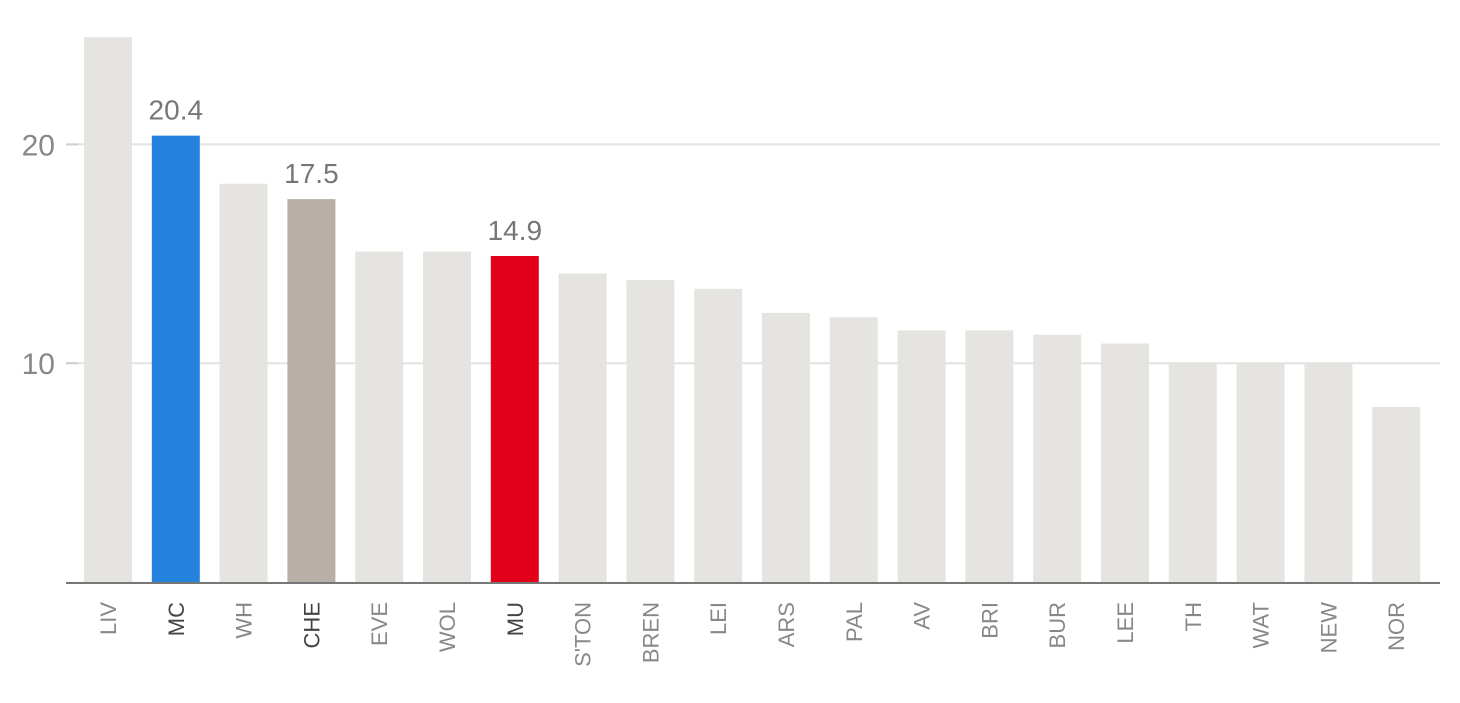 The height and width of the screenshot is (703, 1460). What do you see at coordinates (175, 358) in the screenshot?
I see `bar-mc` at bounding box center [175, 358].